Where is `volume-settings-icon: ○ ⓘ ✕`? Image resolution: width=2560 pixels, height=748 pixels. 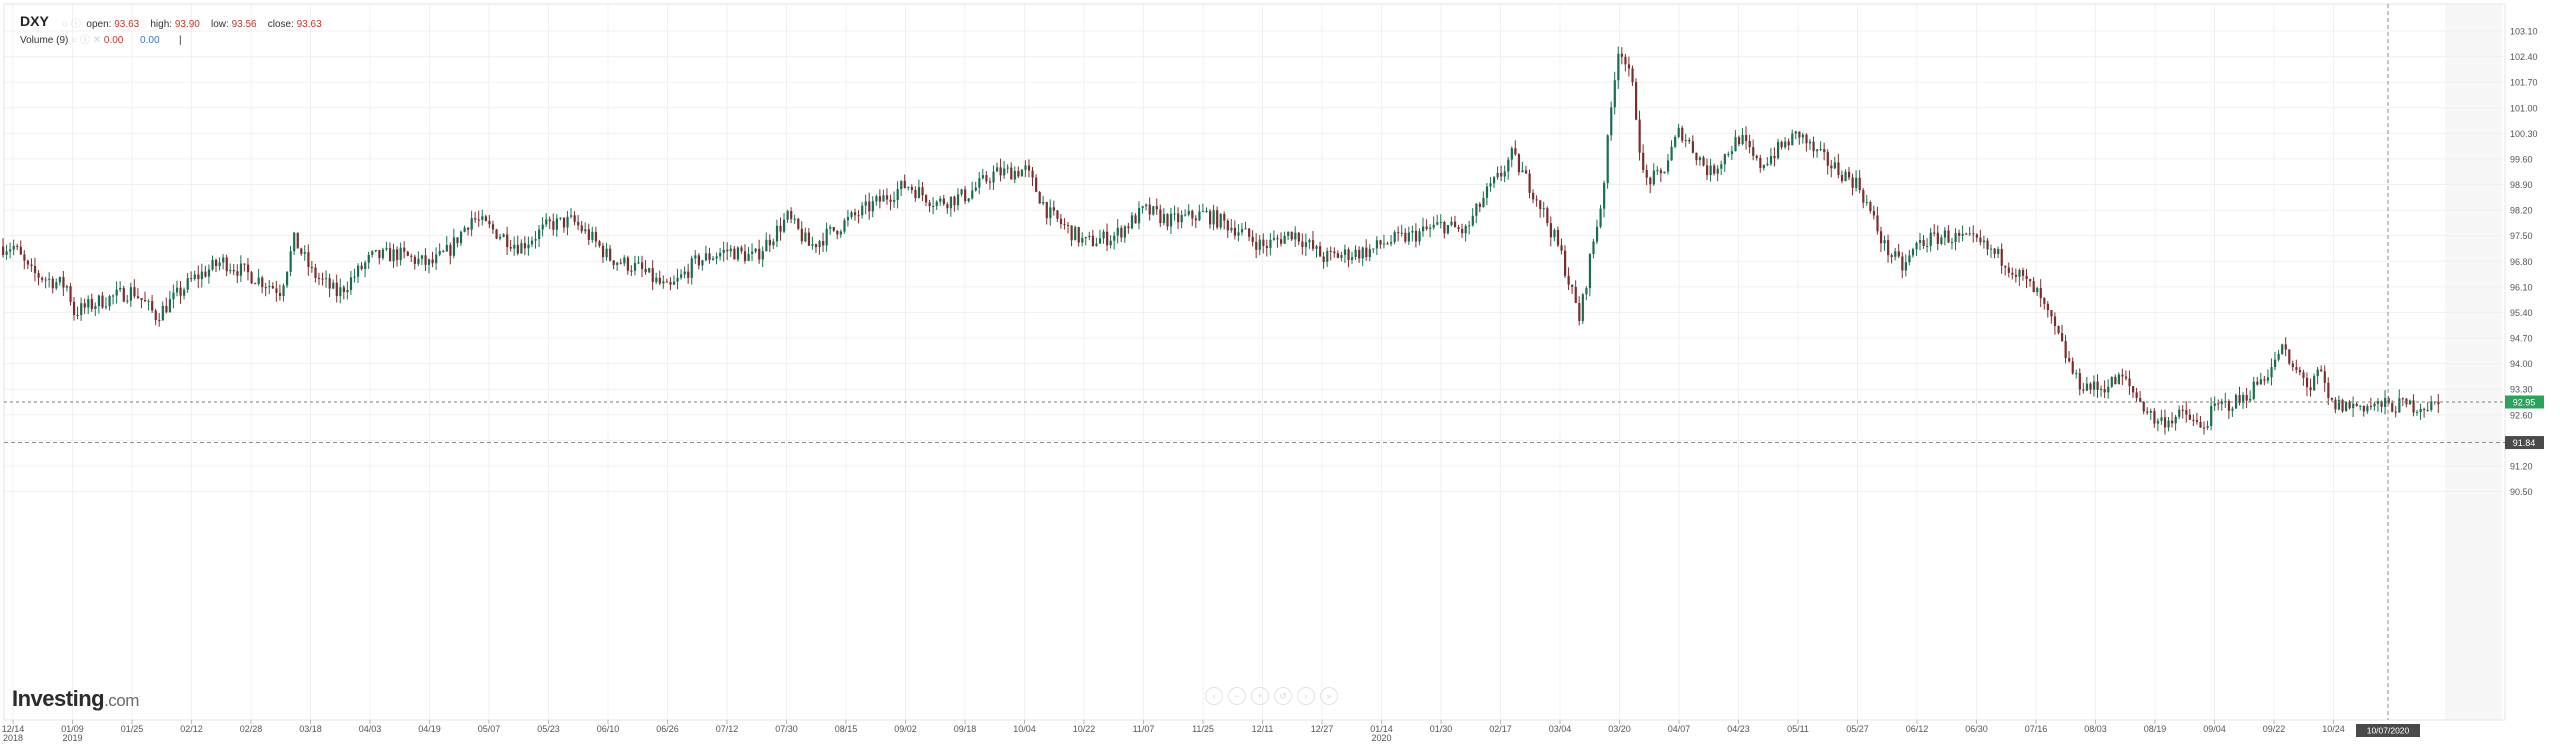
volume-settings-icon: ○ ⓘ ✕ is located at coordinates (86, 40).